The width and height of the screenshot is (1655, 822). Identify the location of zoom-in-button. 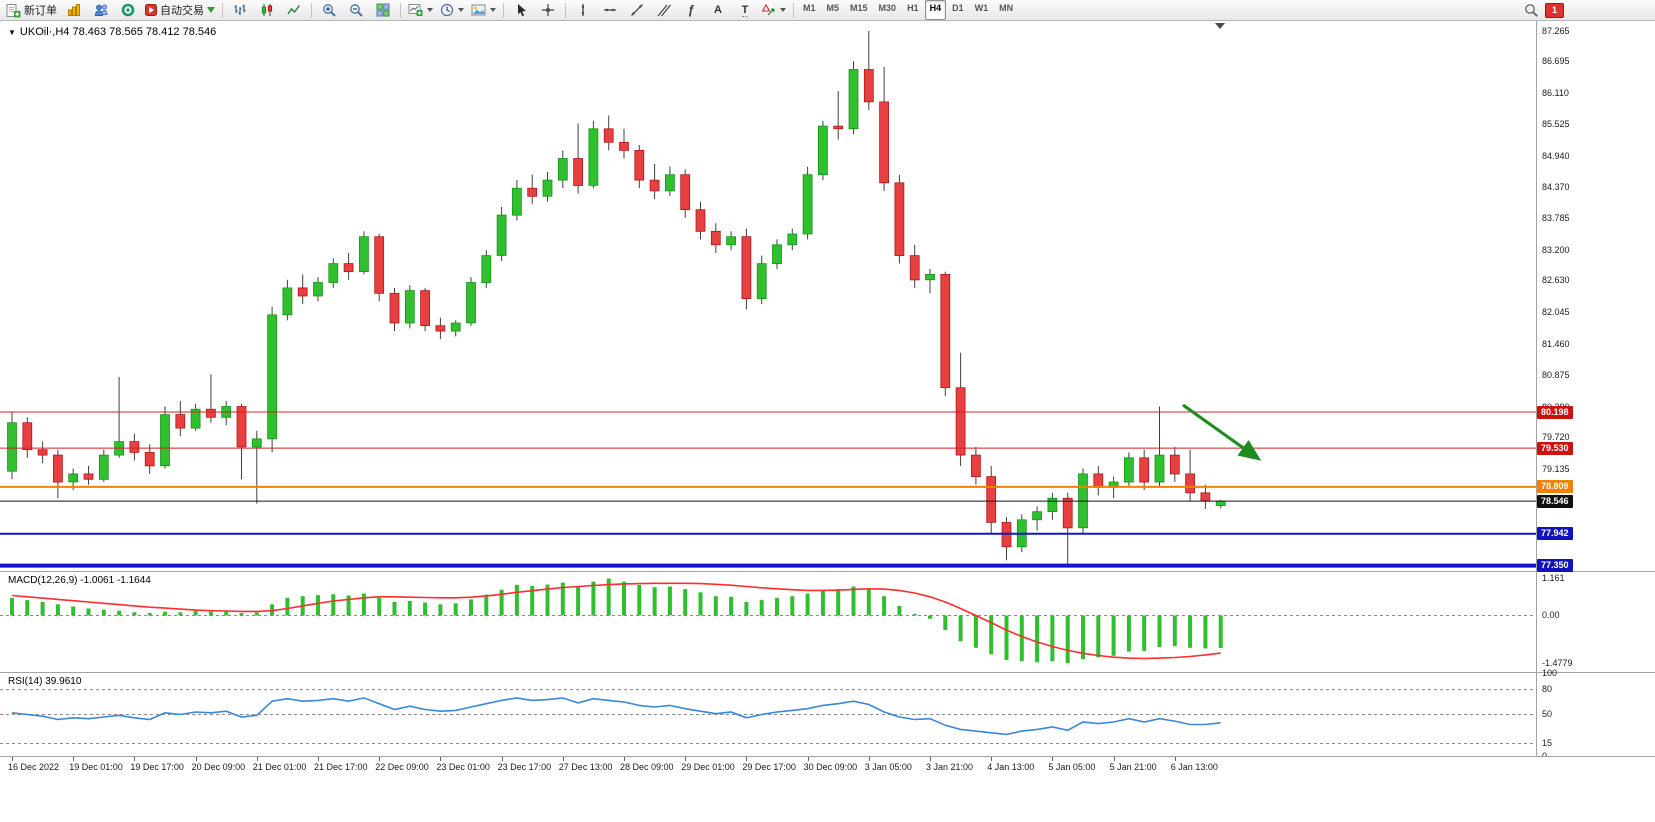
(329, 10).